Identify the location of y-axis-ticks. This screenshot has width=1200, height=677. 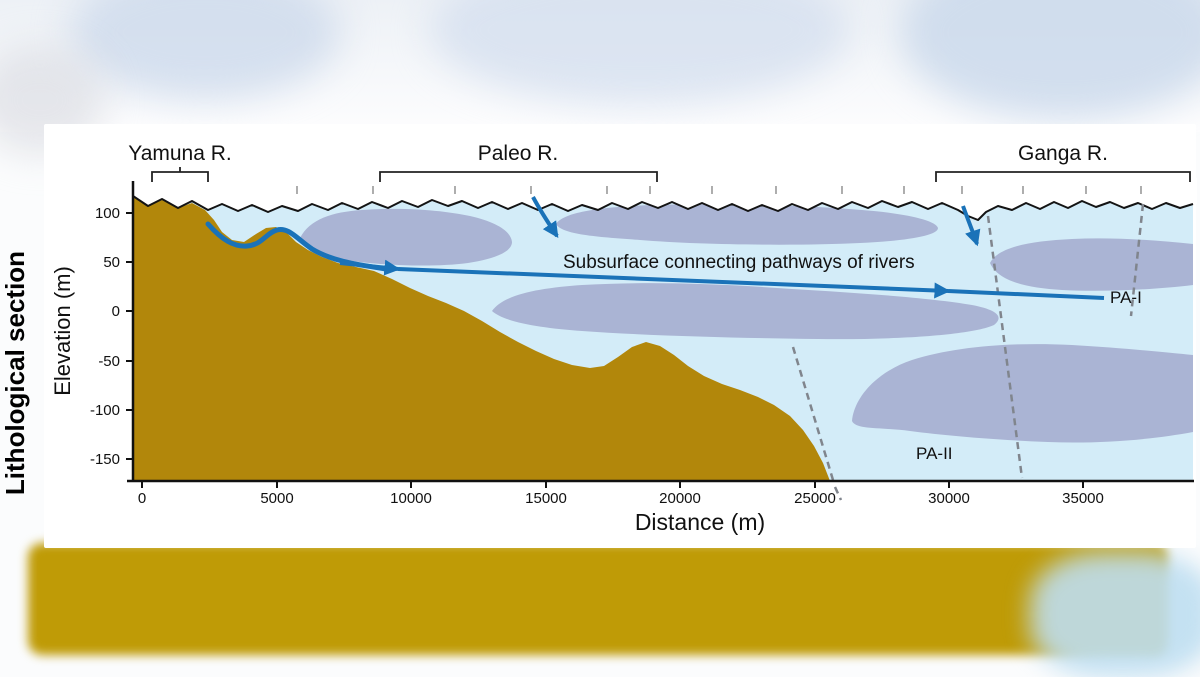
(129, 336).